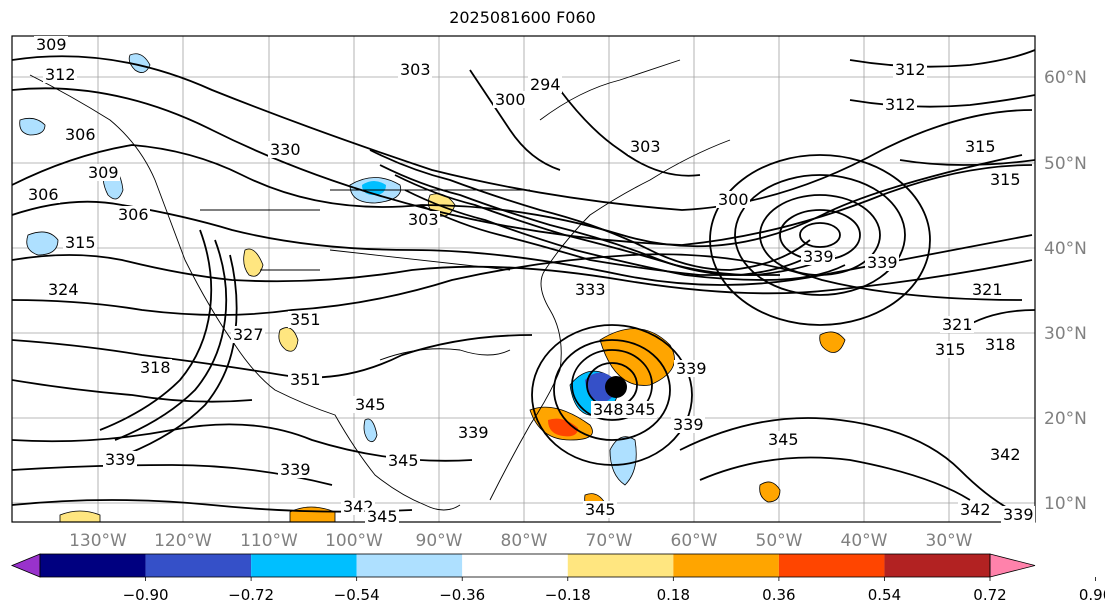 Image resolution: width=1105 pixels, height=615 pixels. What do you see at coordinates (884, 595) in the screenshot?
I see `colorbar-tick-label: 0.54` at bounding box center [884, 595].